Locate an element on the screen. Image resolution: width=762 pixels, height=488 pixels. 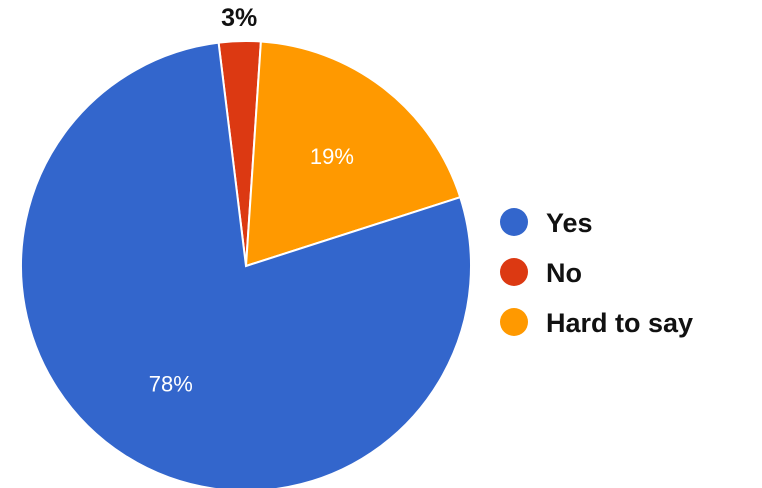
pie-slice-hard-to-say is located at coordinates (353, 154).